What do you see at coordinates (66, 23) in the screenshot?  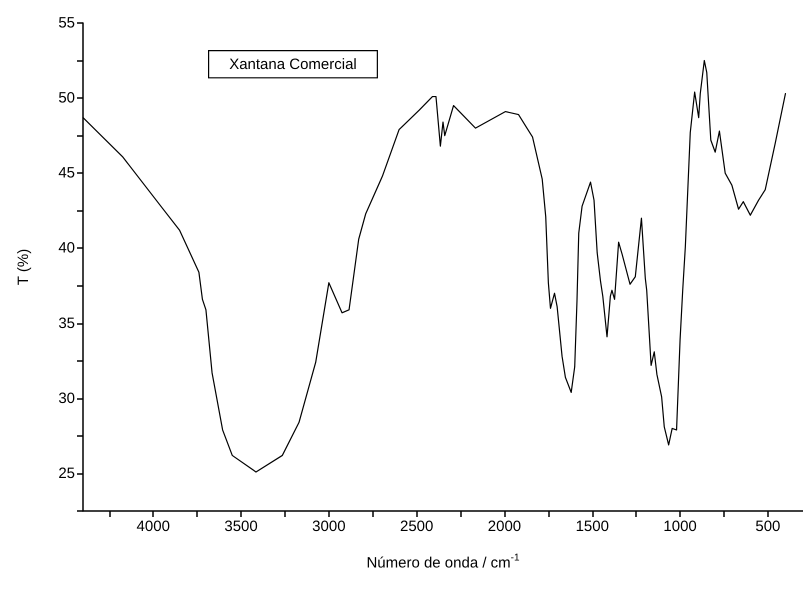 I see `y-tick-label: 55` at bounding box center [66, 23].